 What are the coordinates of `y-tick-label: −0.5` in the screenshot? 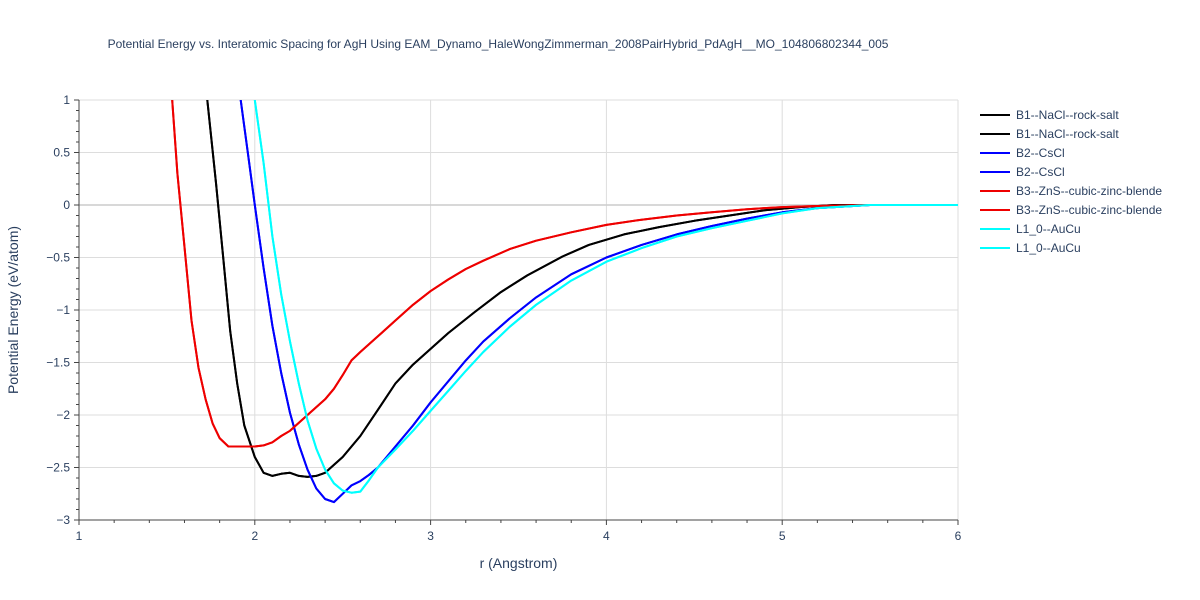 It's located at (58, 258).